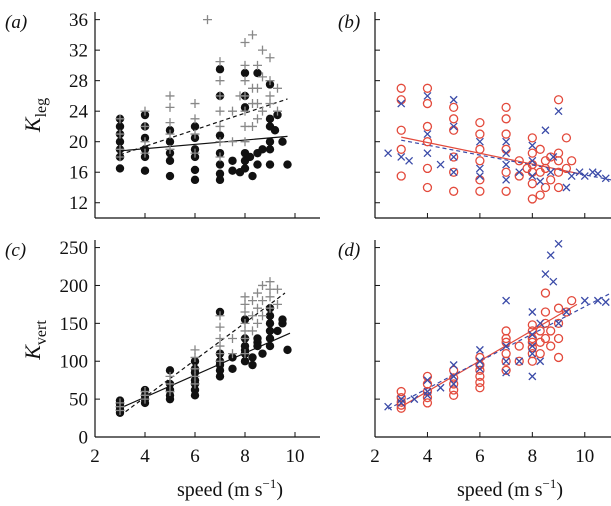 Image resolution: width=611 pixels, height=506 pixels. Describe the element at coordinates (74, 362) in the screenshot. I see `y-tick-label: 100` at that location.